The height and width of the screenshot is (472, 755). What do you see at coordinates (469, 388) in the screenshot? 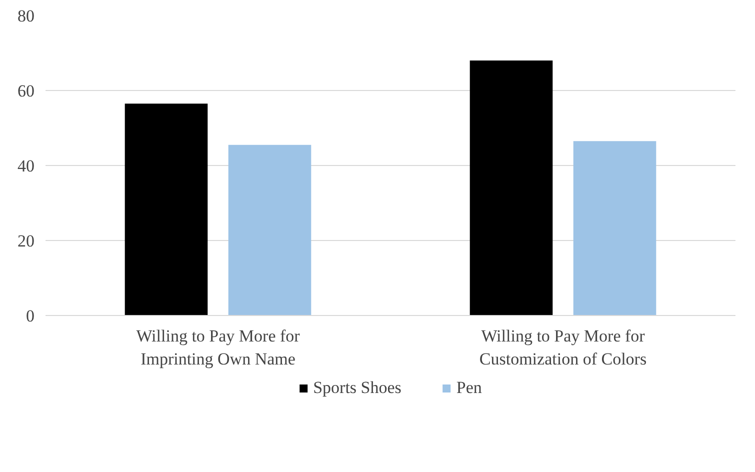
I see `legend-label: Pen` at bounding box center [469, 388].